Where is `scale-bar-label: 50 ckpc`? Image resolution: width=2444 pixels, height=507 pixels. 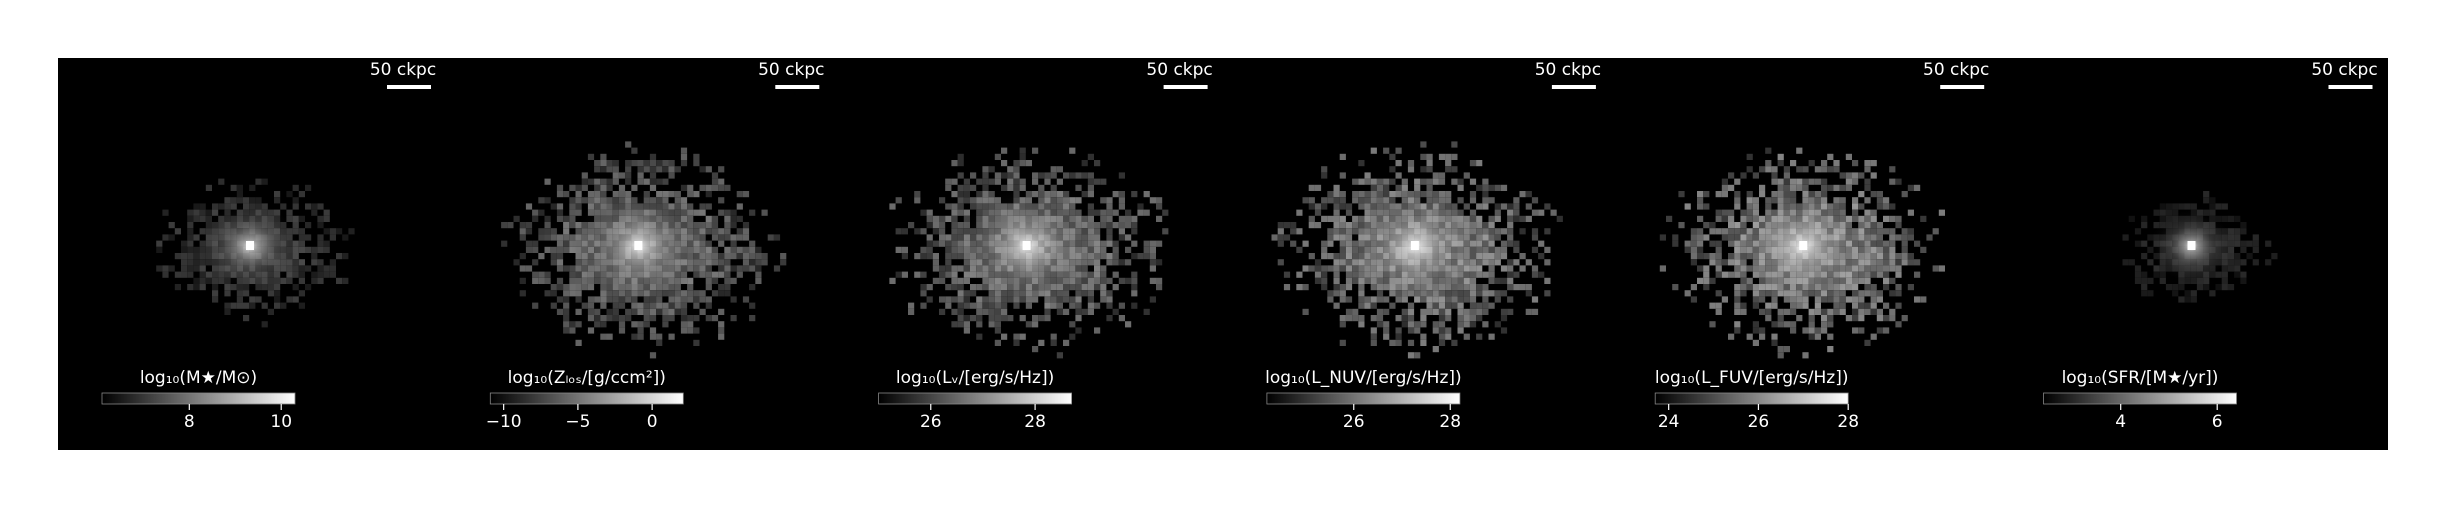 scale-bar-label: 50 ckpc is located at coordinates (1956, 70).